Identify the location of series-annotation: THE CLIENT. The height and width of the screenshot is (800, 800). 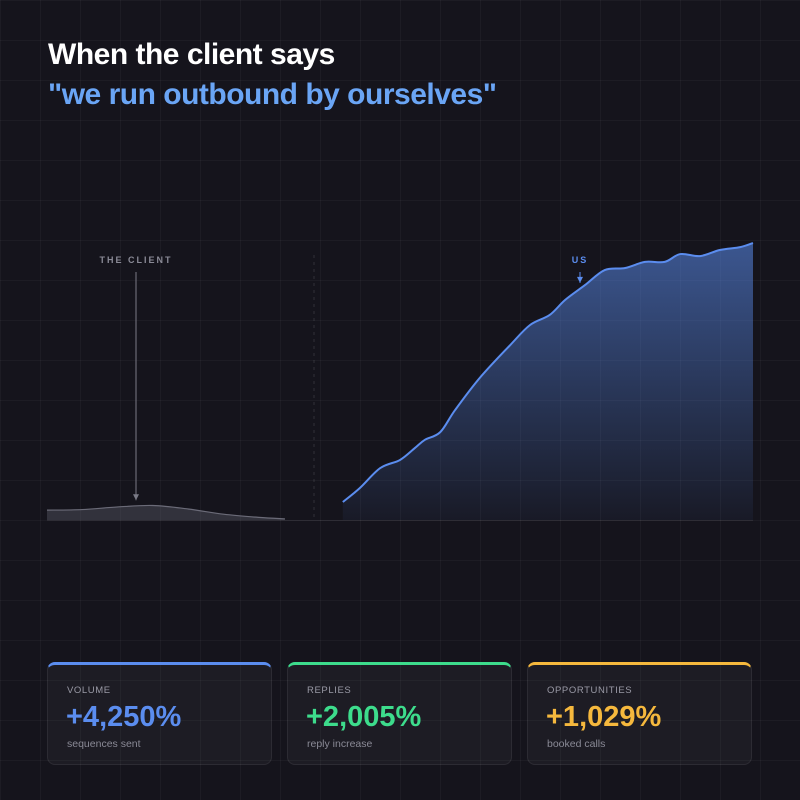
(136, 260).